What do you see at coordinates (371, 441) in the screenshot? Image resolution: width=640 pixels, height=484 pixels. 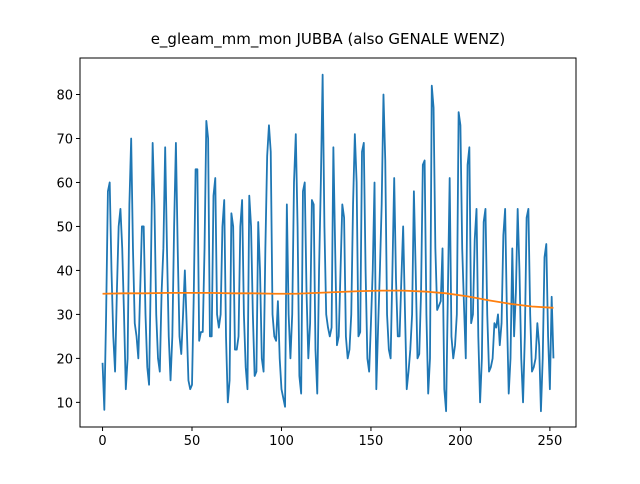 I see `x-tick-label: 150` at bounding box center [371, 441].